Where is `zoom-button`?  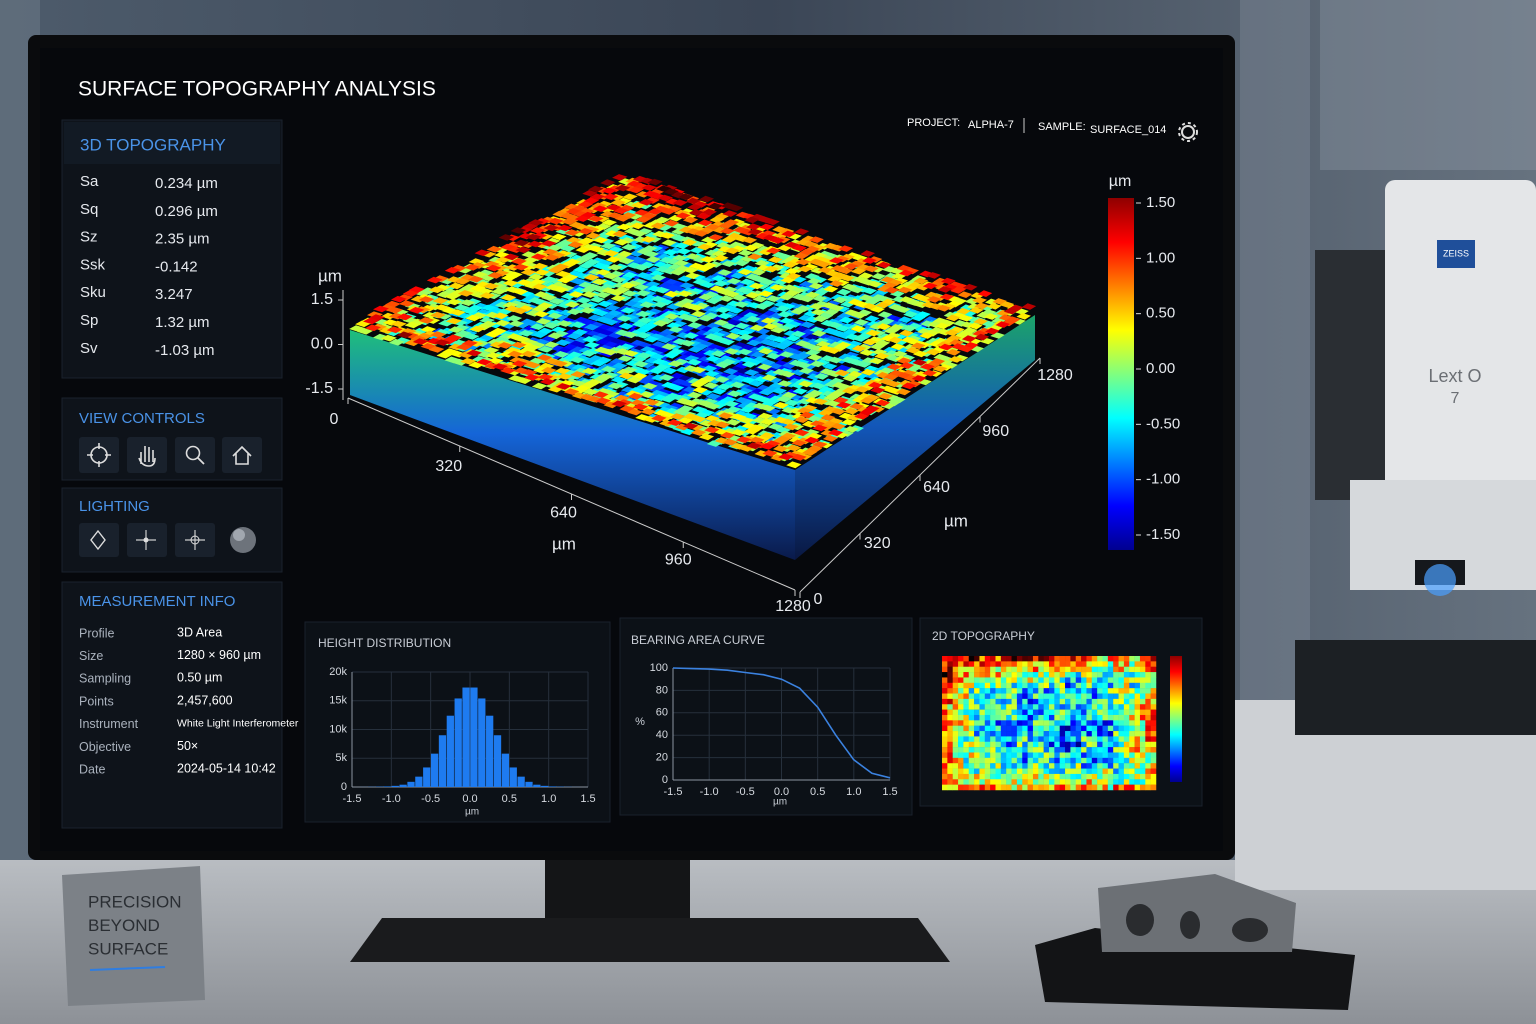
zoom-button is located at coordinates (195, 455).